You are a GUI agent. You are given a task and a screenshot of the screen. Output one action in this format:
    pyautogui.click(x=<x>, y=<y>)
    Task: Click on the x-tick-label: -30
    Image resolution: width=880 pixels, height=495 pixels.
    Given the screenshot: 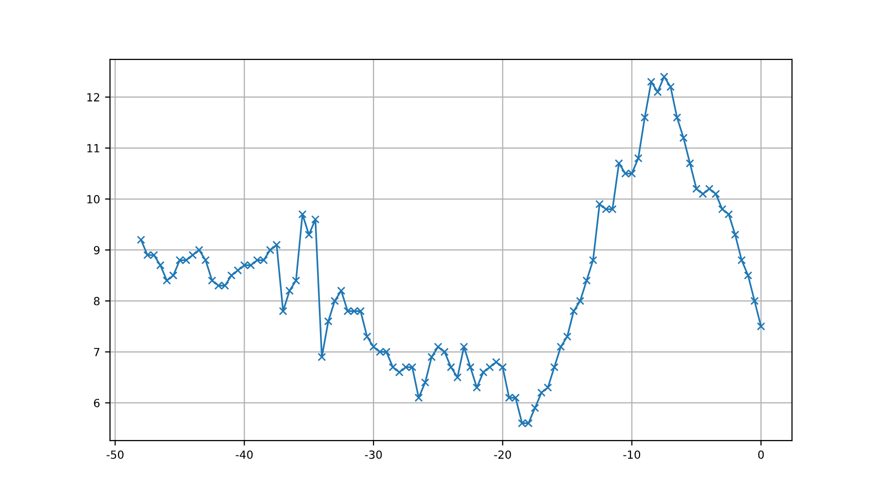 What is the action you would take?
    pyautogui.click(x=373, y=454)
    